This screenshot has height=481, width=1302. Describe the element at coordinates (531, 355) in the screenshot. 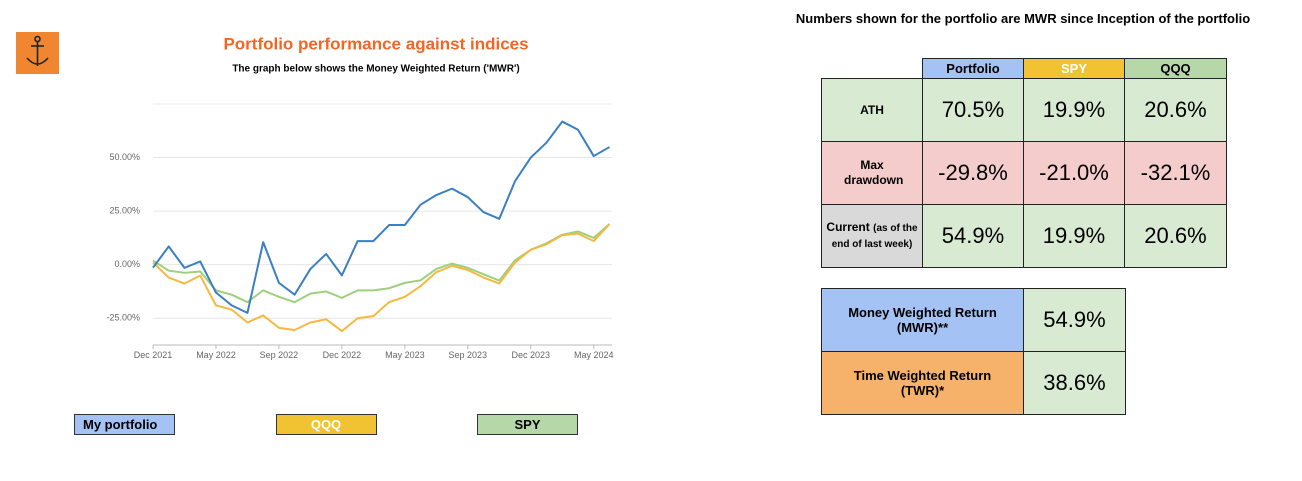

I see `x-tick-label: Dec 2023` at that location.